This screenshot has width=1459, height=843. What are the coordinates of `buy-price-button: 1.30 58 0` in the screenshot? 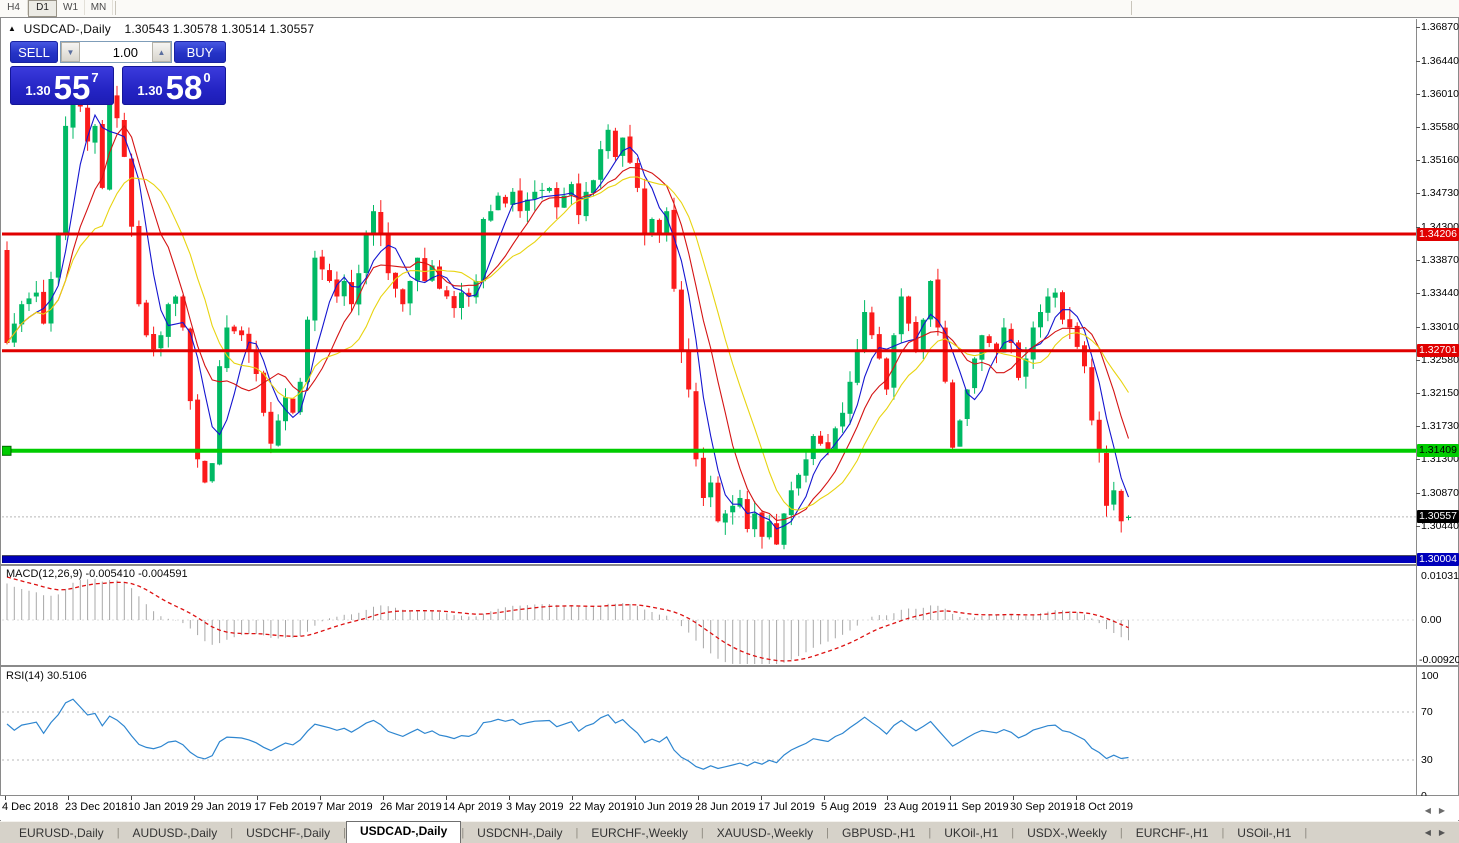 It's located at (174, 85).